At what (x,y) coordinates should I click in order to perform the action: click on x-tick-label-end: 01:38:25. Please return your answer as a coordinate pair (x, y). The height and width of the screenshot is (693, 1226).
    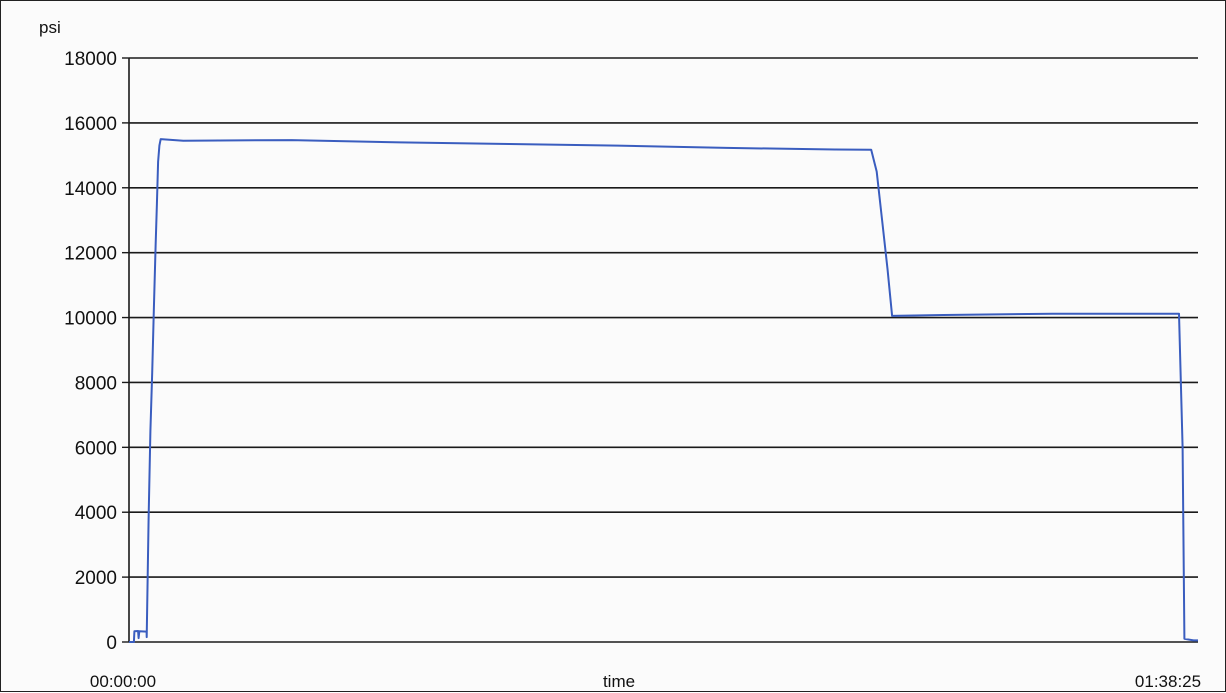
    Looking at the image, I should click on (1168, 681).